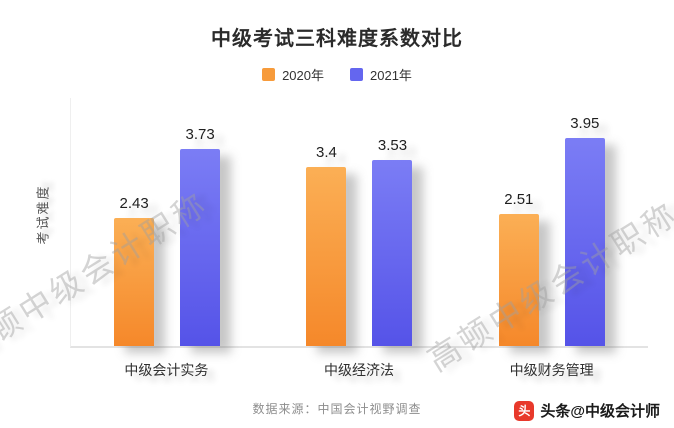  What do you see at coordinates (392, 145) in the screenshot?
I see `bar-value-label-s1-c1: 3.53` at bounding box center [392, 145].